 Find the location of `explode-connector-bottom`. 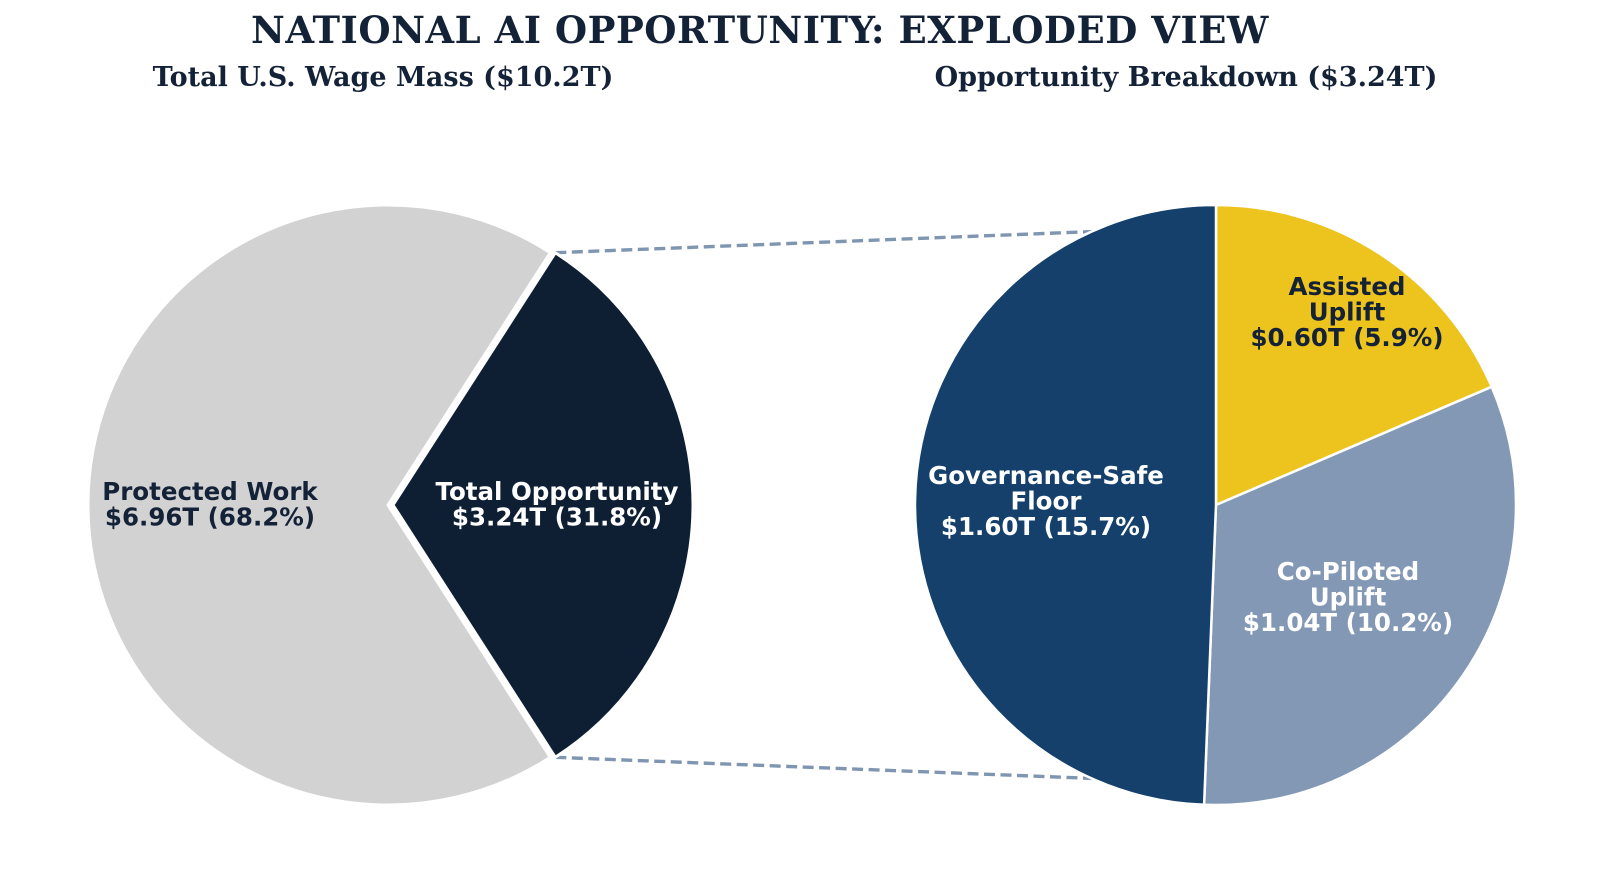

explode-connector-bottom is located at coordinates (824, 768).